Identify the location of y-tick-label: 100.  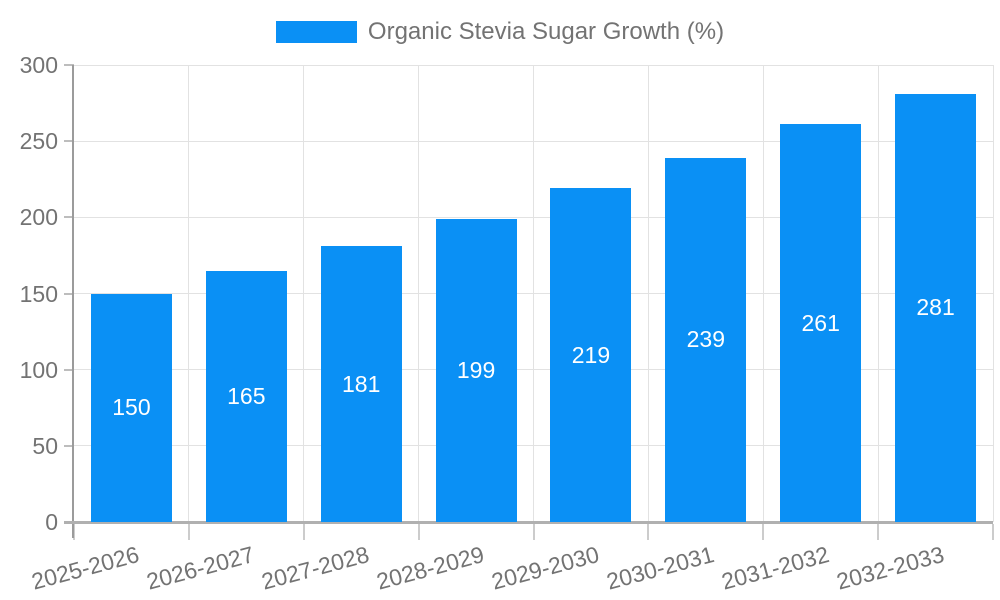
(38, 369).